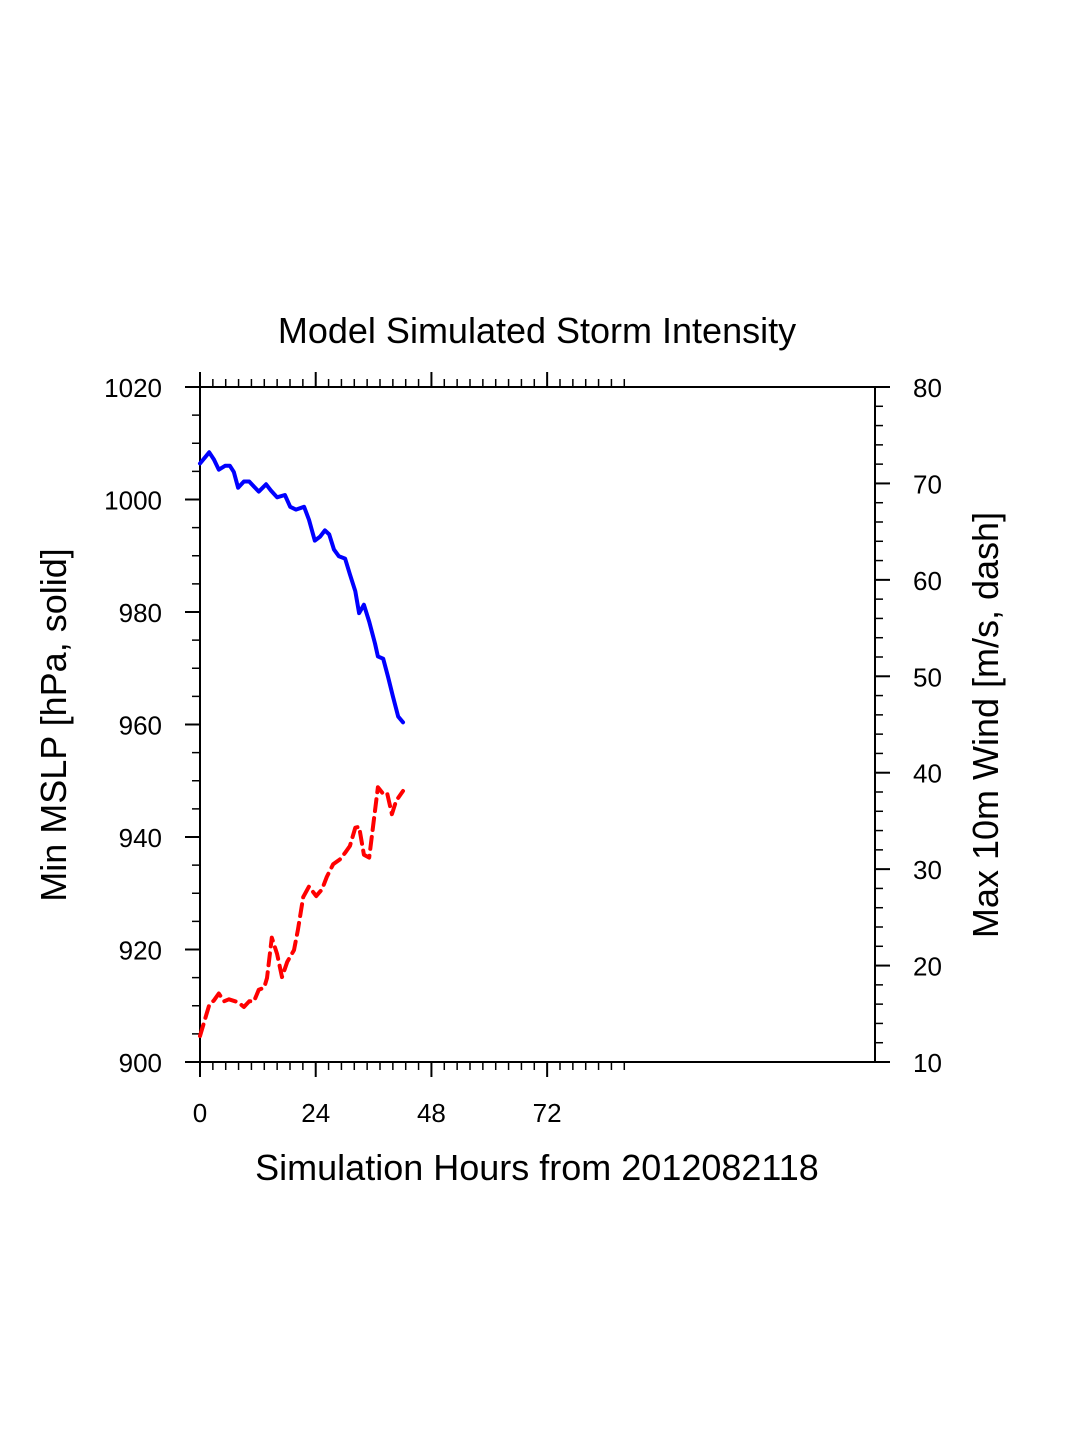  Describe the element at coordinates (133, 501) in the screenshot. I see `y-left-tick-label: 1000` at that location.